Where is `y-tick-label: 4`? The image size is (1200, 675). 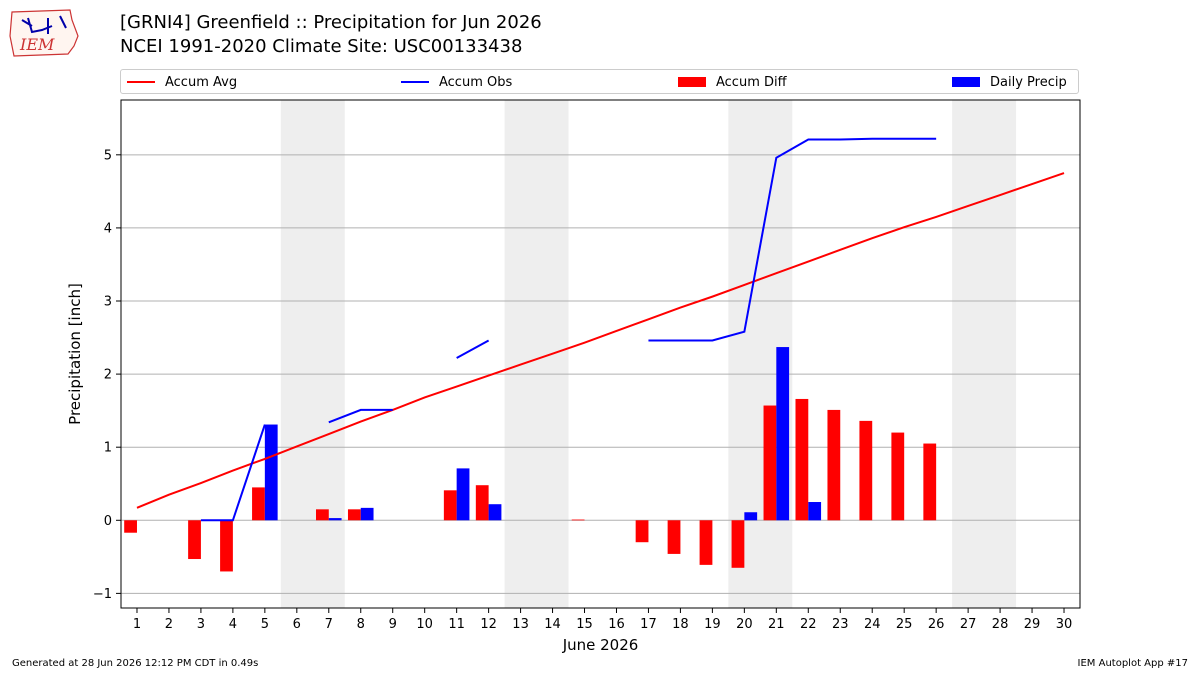 y-tick-label: 4 is located at coordinates (108, 228).